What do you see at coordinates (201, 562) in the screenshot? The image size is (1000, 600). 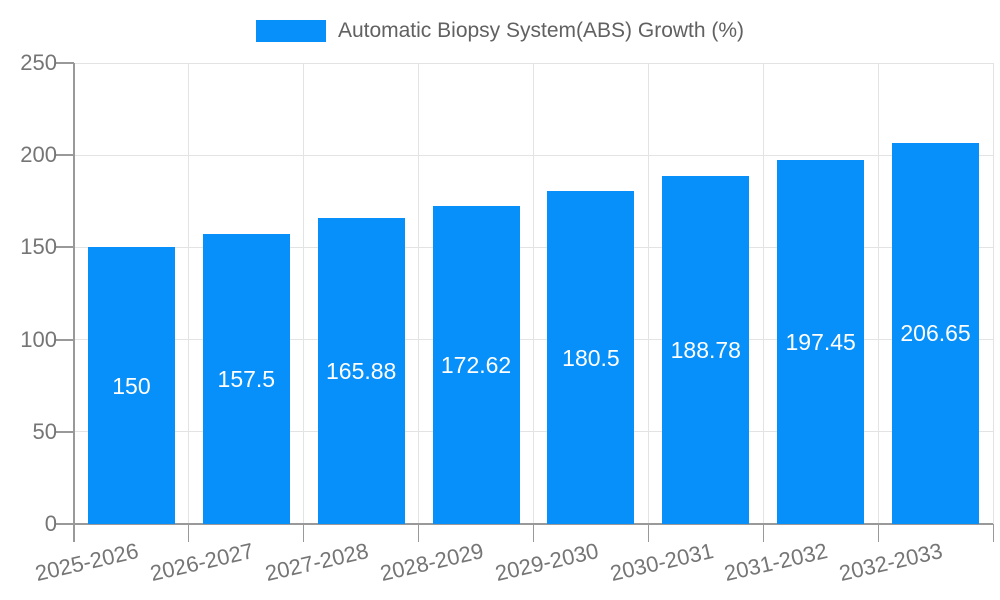 I see `x-tick-label: 2026-2027` at bounding box center [201, 562].